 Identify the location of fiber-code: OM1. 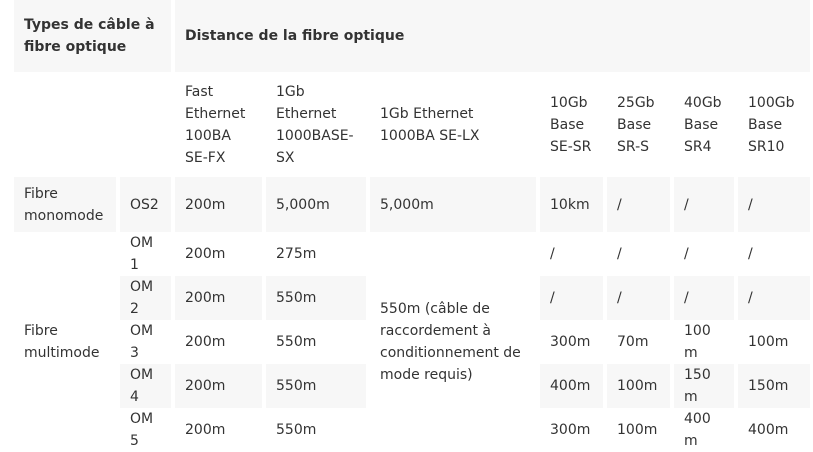
(148, 254).